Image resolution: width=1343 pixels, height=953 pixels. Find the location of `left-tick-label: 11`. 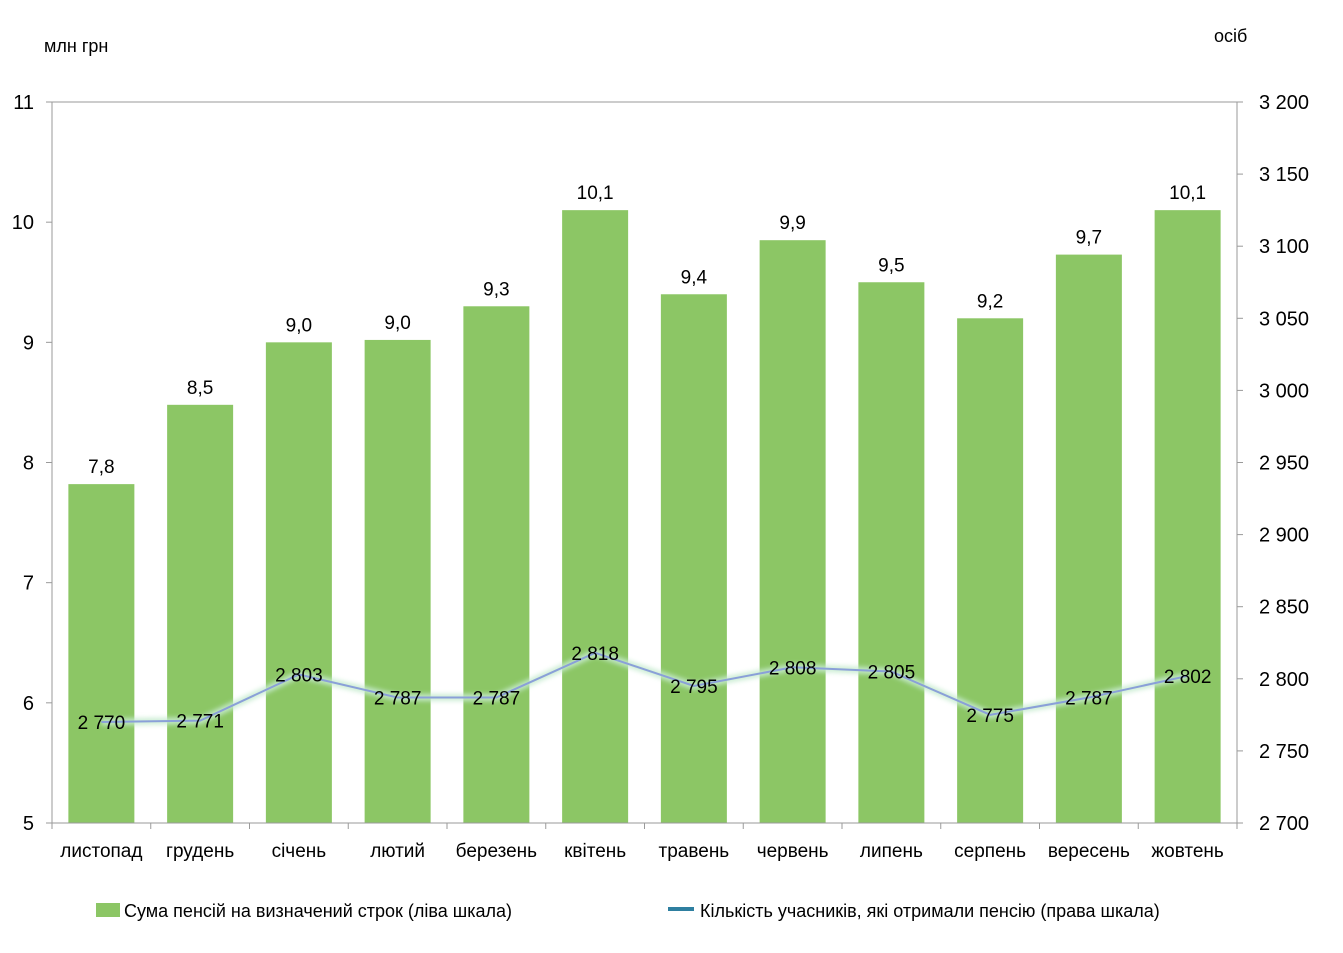

left-tick-label: 11 is located at coordinates (23, 103).